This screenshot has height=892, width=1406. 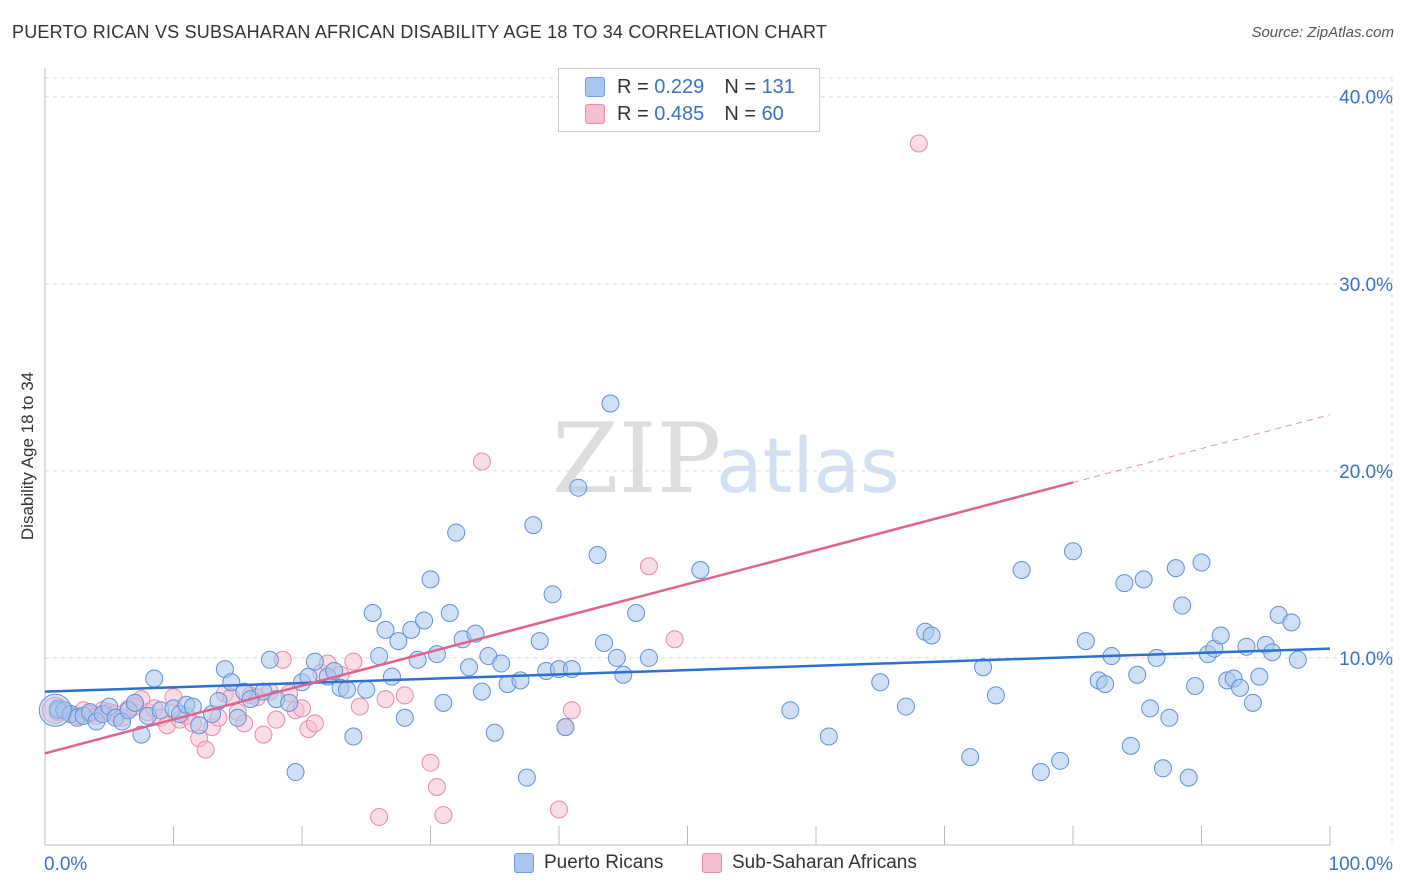 I want to click on sub-saharan-trend-extension, so click(x=1201, y=448).